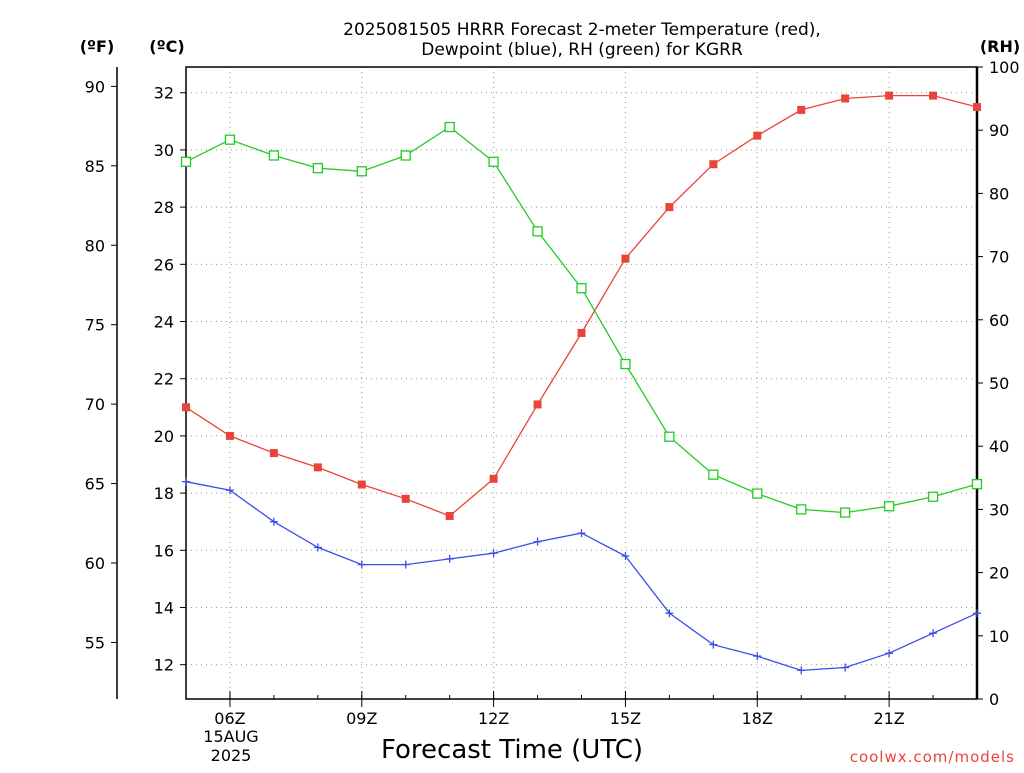 This screenshot has height=773, width=1024. Describe the element at coordinates (999, 383) in the screenshot. I see `rh-tick-label: 50` at that location.